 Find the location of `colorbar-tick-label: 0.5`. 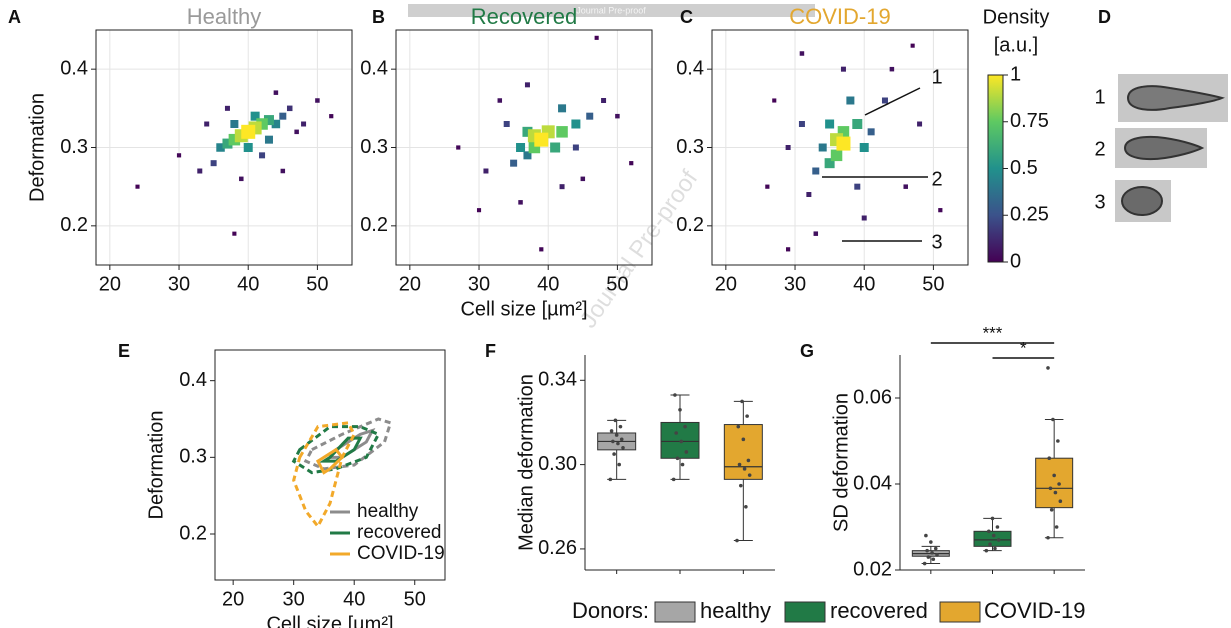

colorbar-tick-label: 0.5 is located at coordinates (1024, 168).